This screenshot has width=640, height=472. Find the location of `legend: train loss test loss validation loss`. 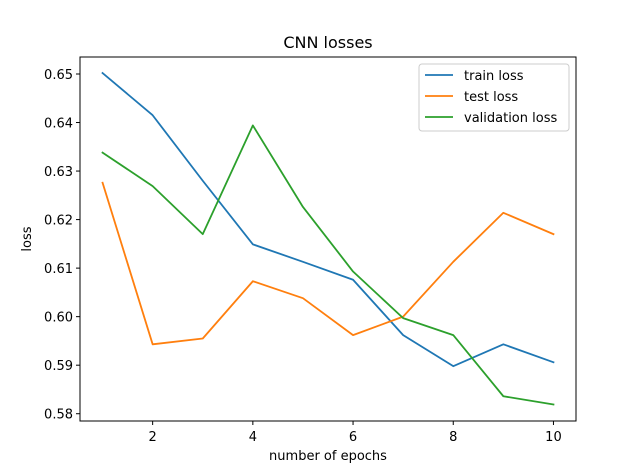

legend: train loss test loss validation loss is located at coordinates (494, 97).